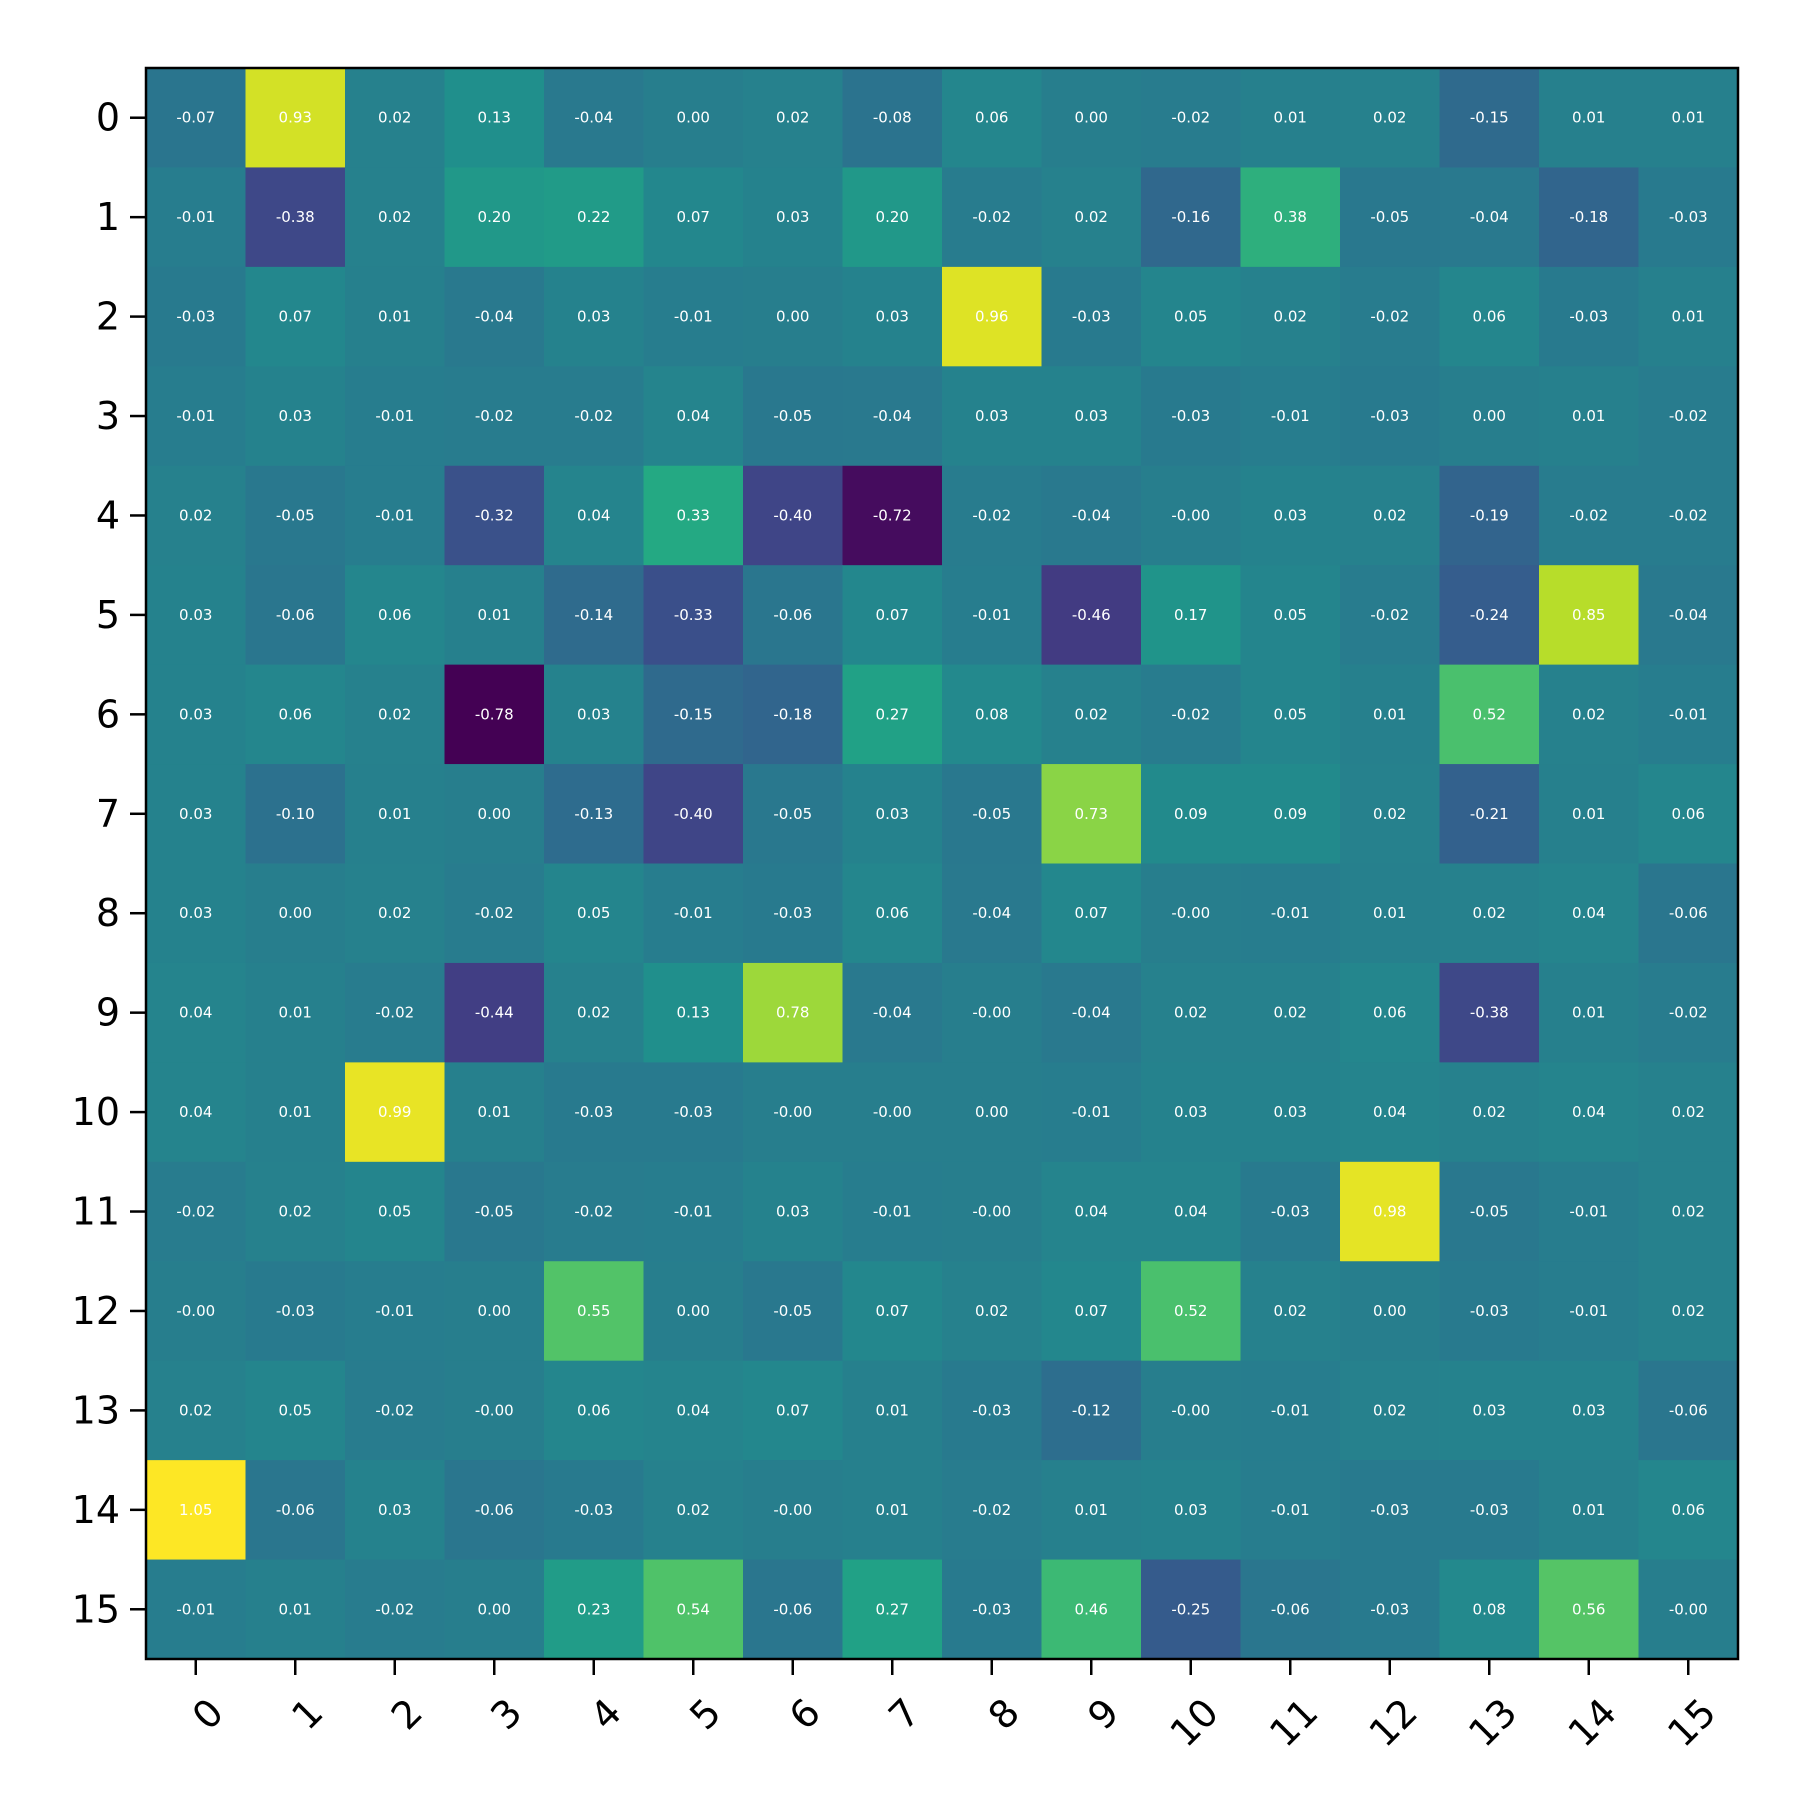 Image resolution: width=1800 pixels, height=1800 pixels. What do you see at coordinates (892, 1112) in the screenshot?
I see `cell-value-label: -0.00` at bounding box center [892, 1112].